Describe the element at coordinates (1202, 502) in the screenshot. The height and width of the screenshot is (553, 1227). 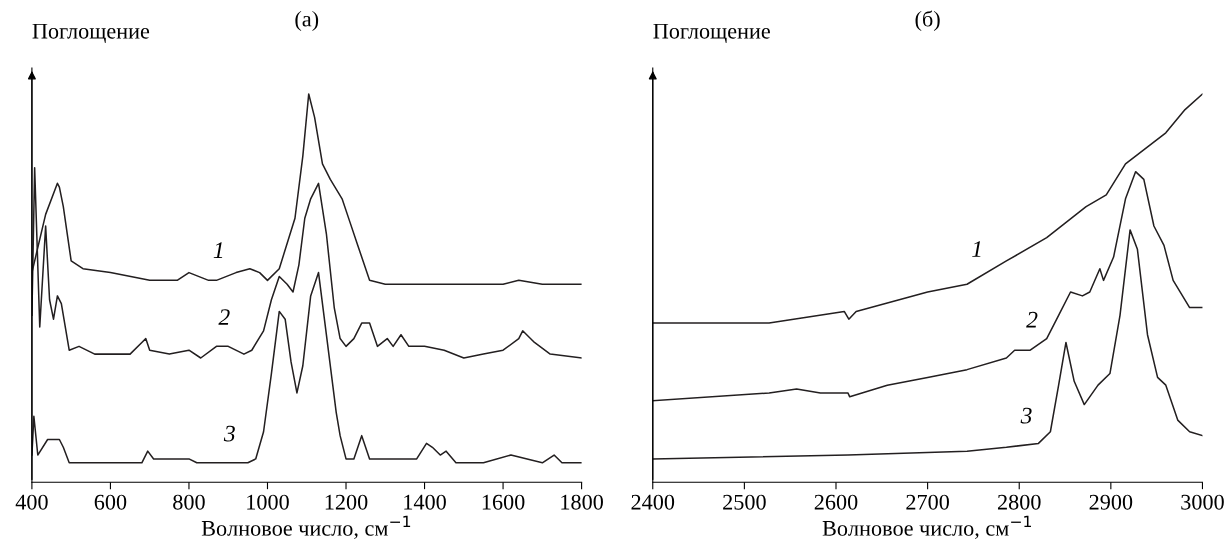
I see `x-tick-label: 3000` at that location.